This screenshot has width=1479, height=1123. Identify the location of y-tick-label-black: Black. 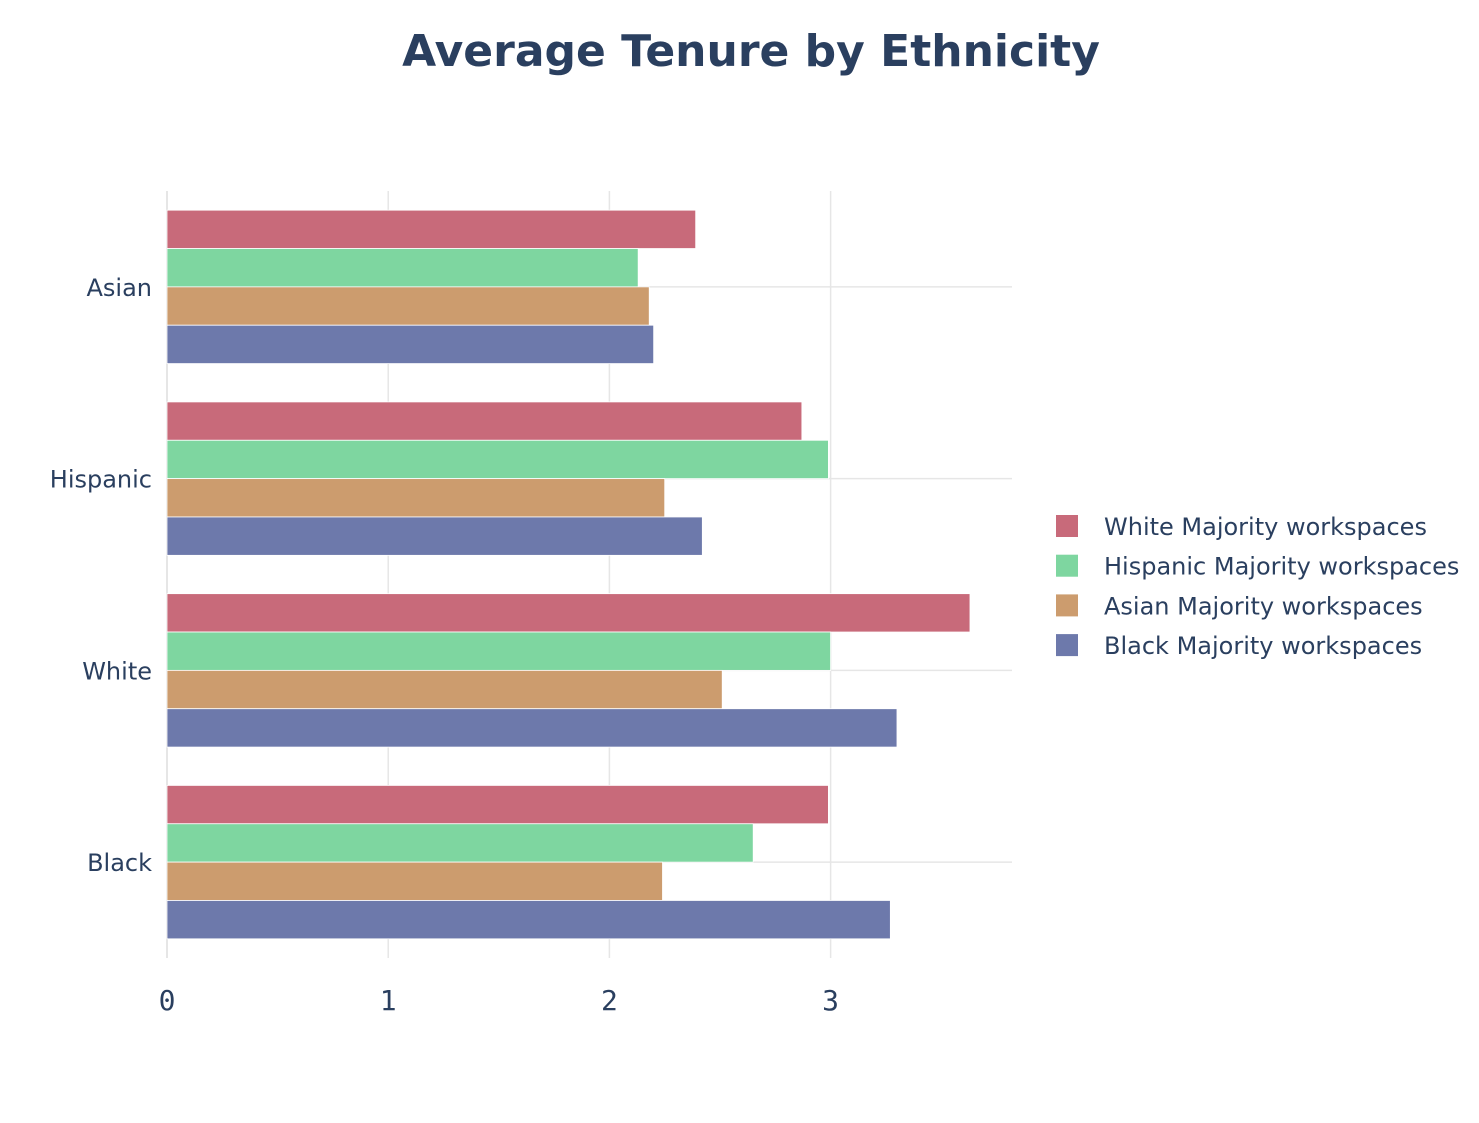
(119, 863).